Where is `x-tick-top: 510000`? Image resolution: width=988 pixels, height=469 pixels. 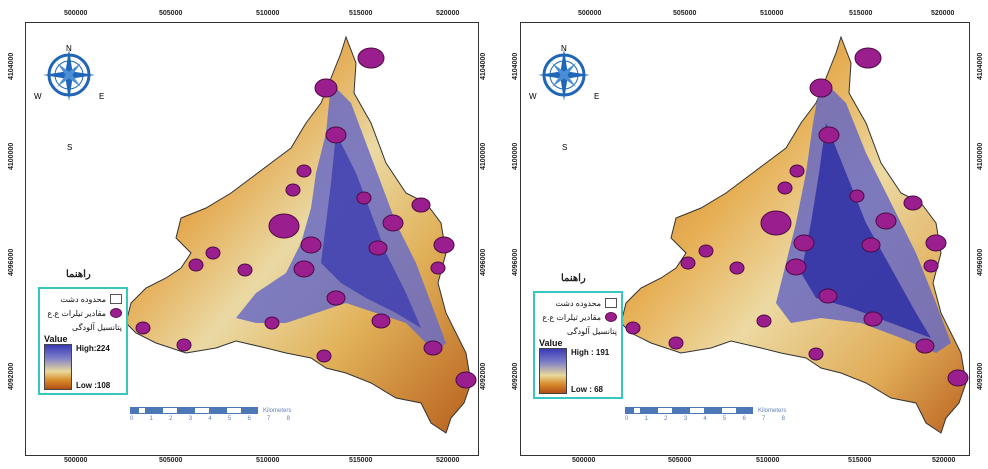 x-tick-top: 510000 is located at coordinates (268, 13).